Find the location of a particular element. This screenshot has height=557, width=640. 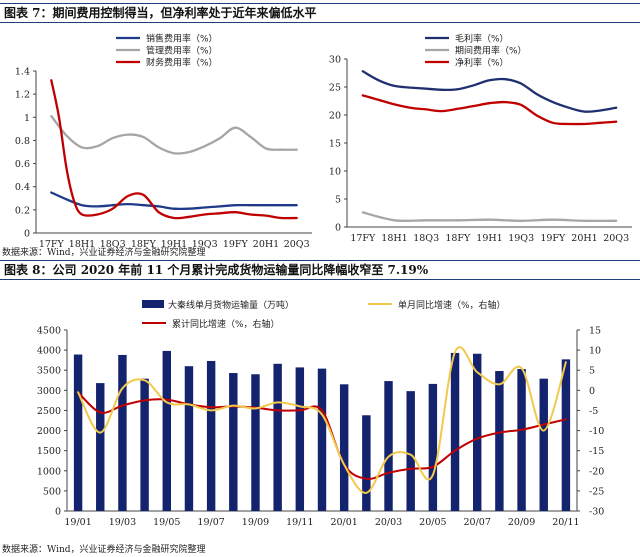

left-y-tick-label: 0.6 is located at coordinates (22, 164).